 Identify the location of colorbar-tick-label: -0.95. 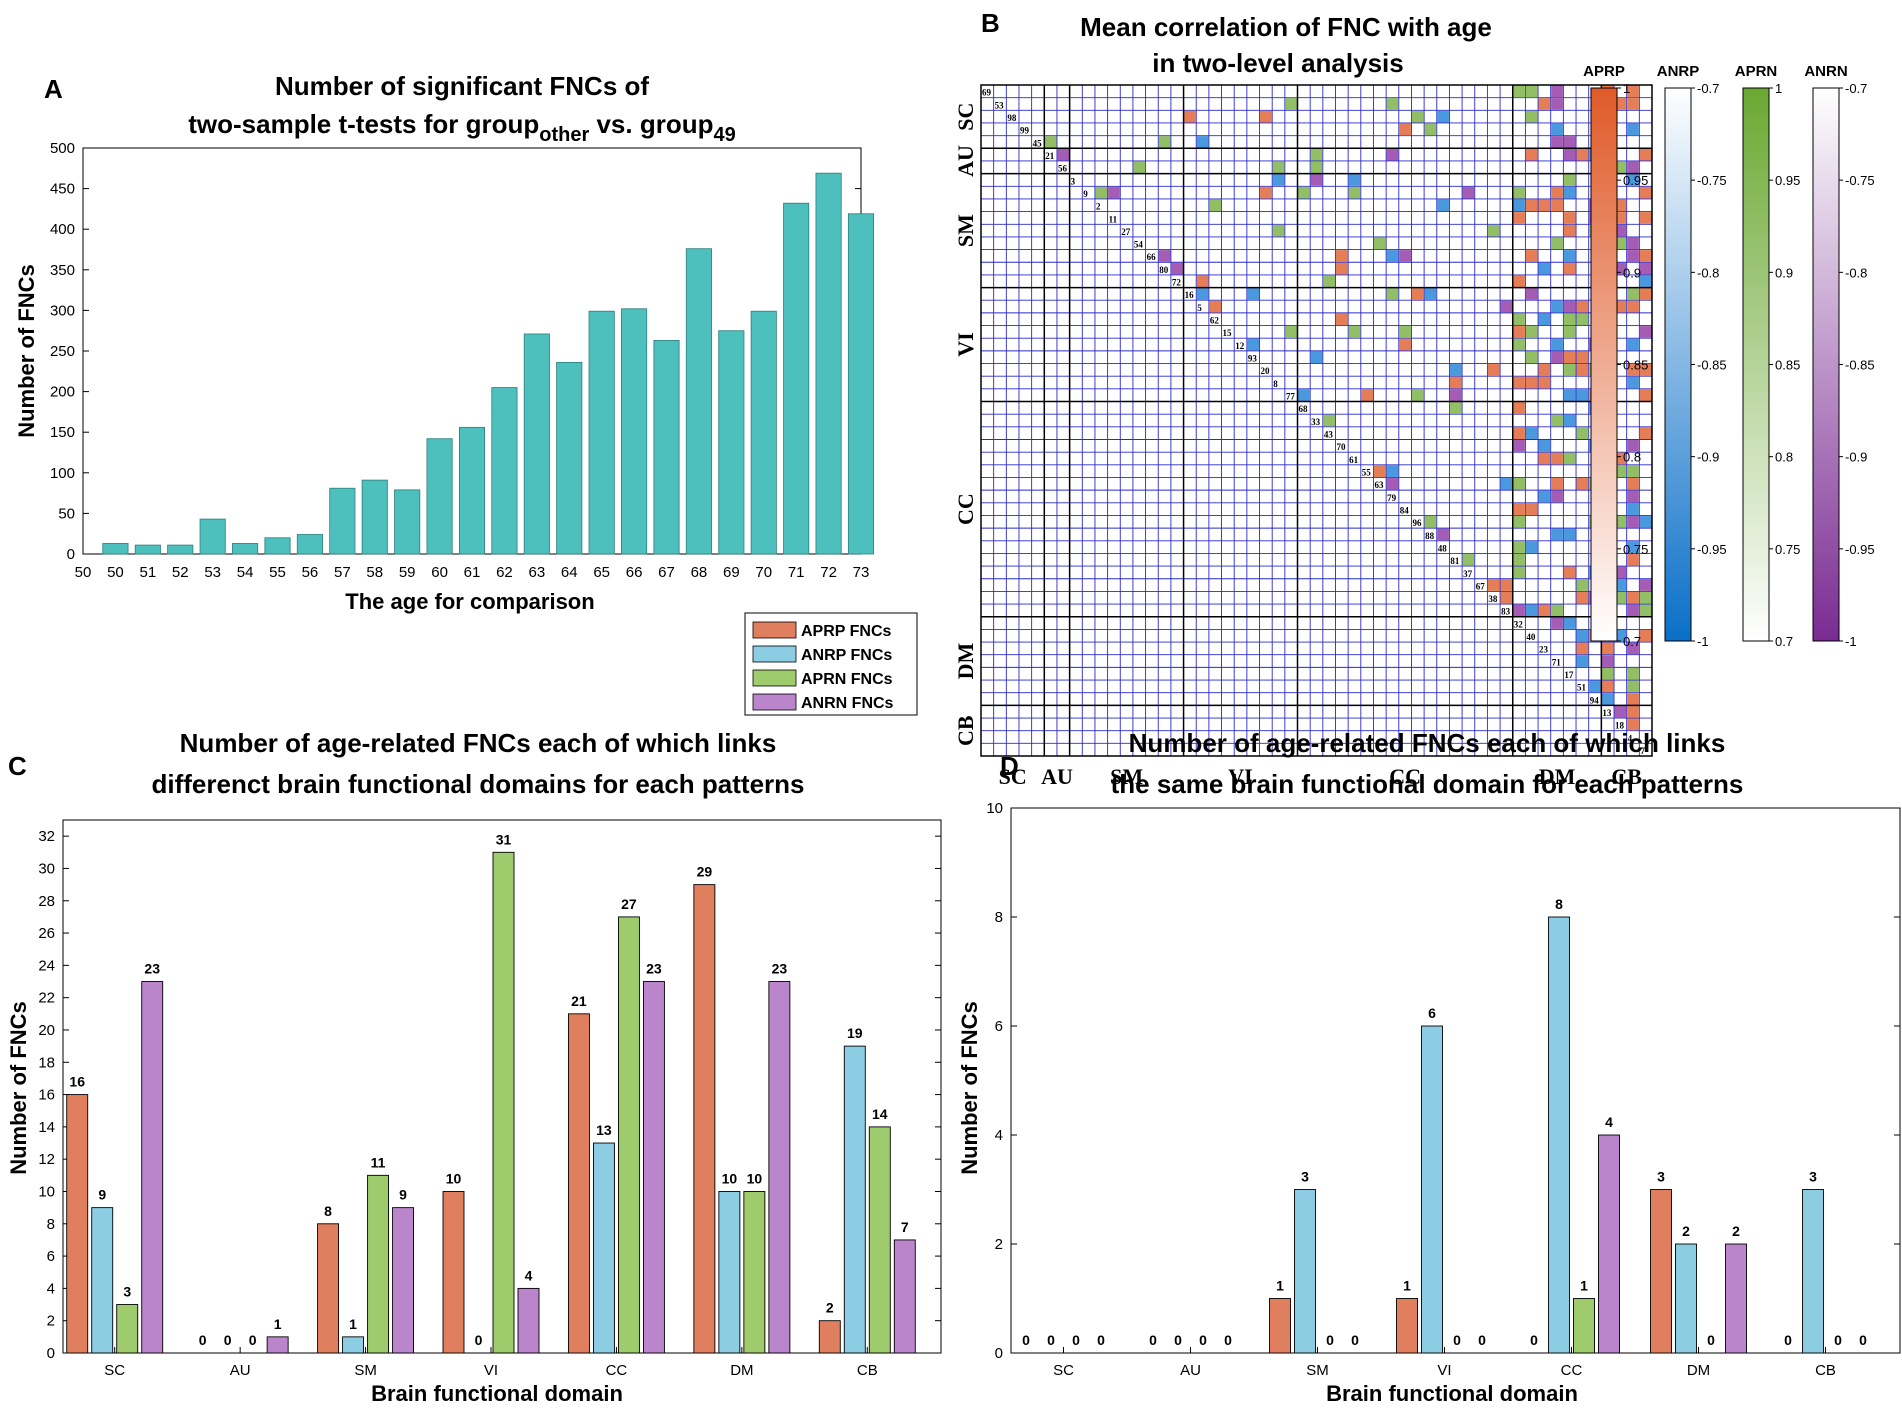
(1712, 549).